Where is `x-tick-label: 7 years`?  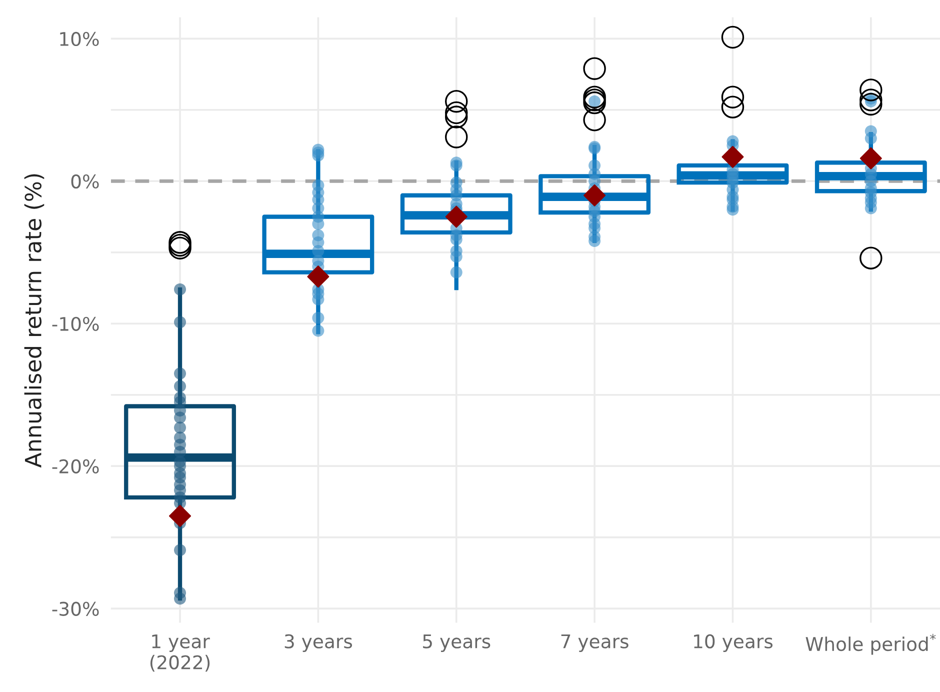
x-tick-label: 7 years is located at coordinates (594, 643).